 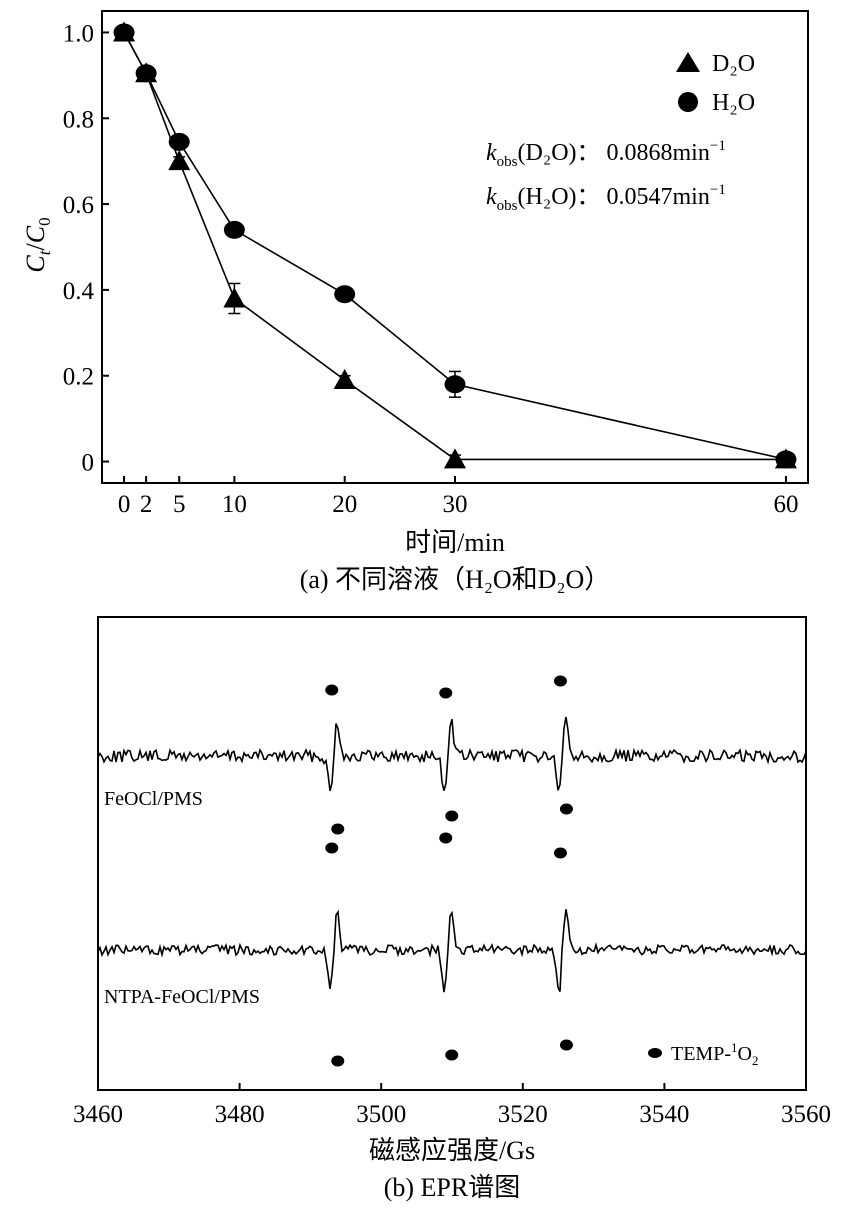 I want to click on legend-b-dot, so click(x=655, y=1053).